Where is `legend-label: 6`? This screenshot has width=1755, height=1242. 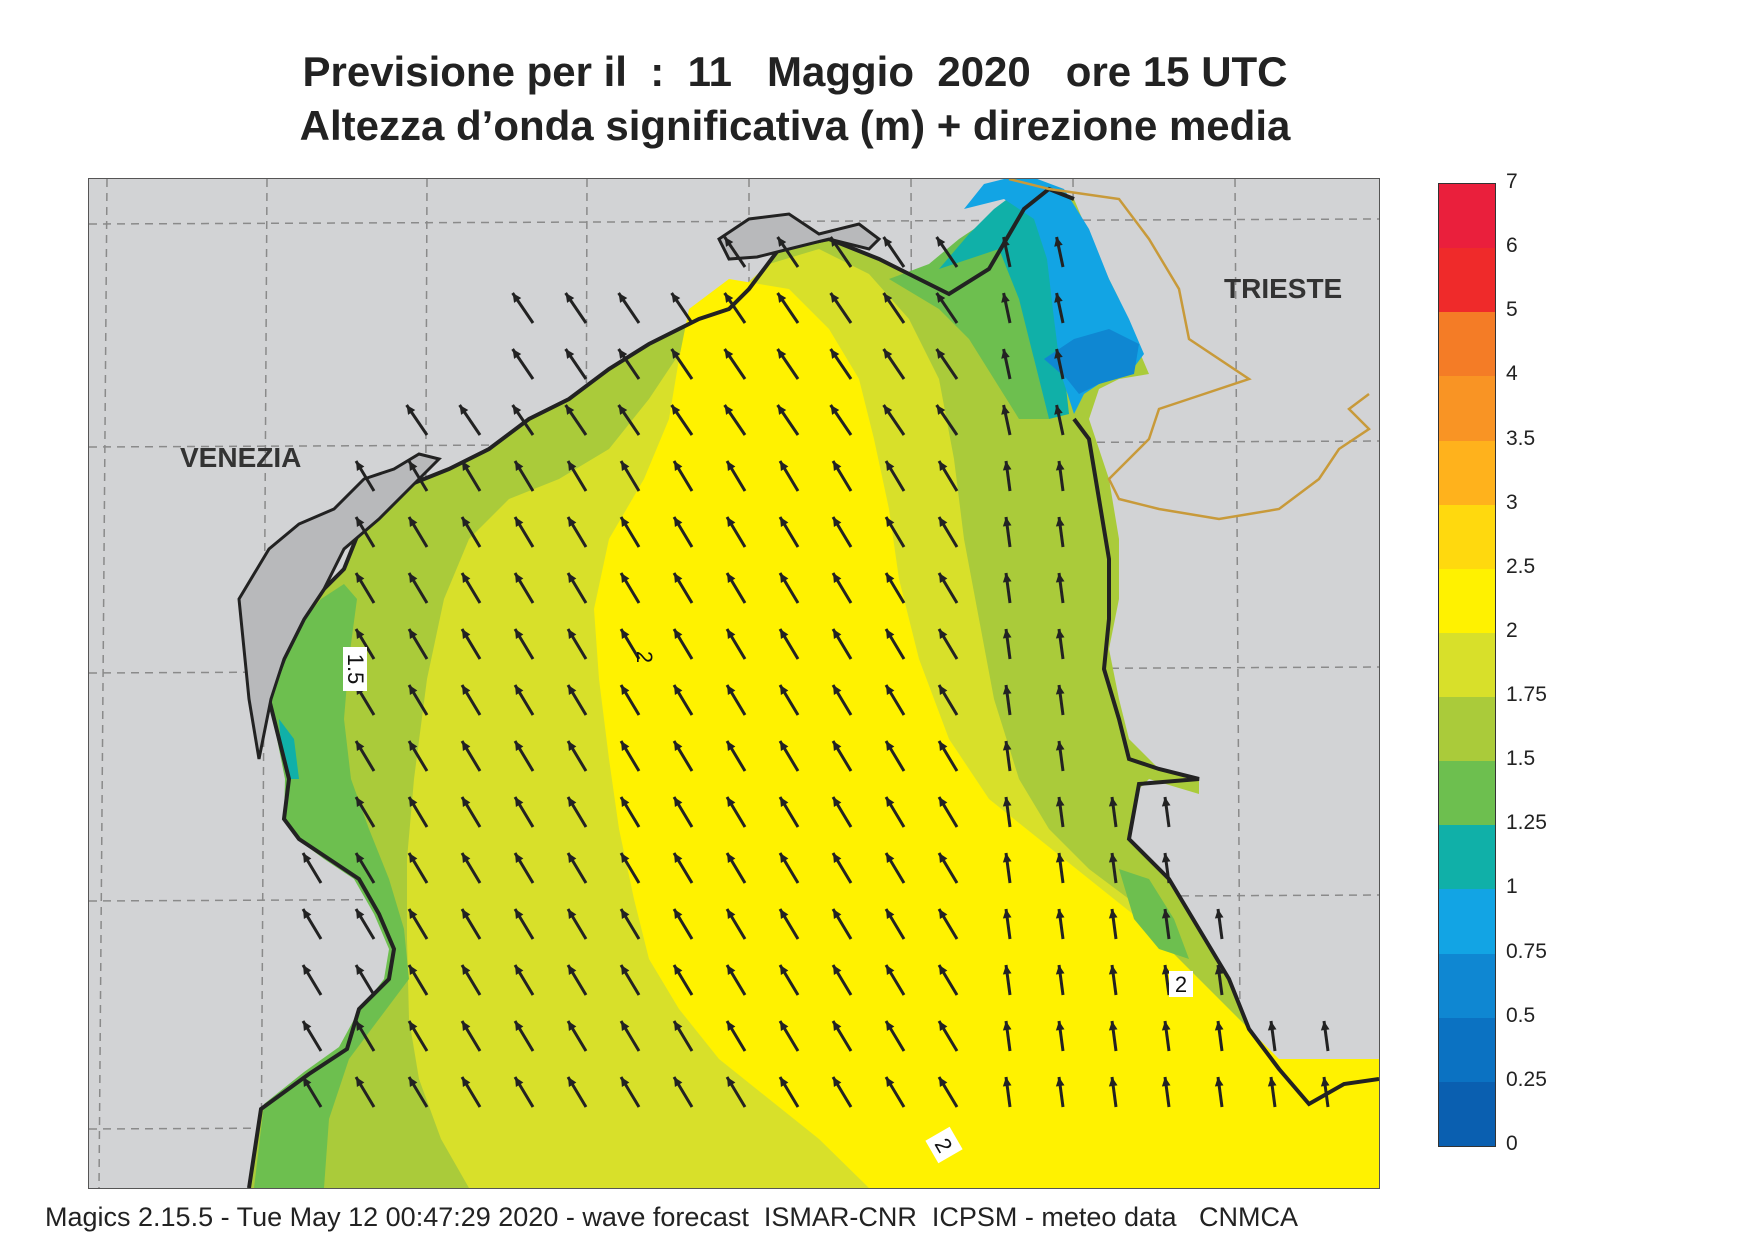 legend-label: 6 is located at coordinates (1512, 246).